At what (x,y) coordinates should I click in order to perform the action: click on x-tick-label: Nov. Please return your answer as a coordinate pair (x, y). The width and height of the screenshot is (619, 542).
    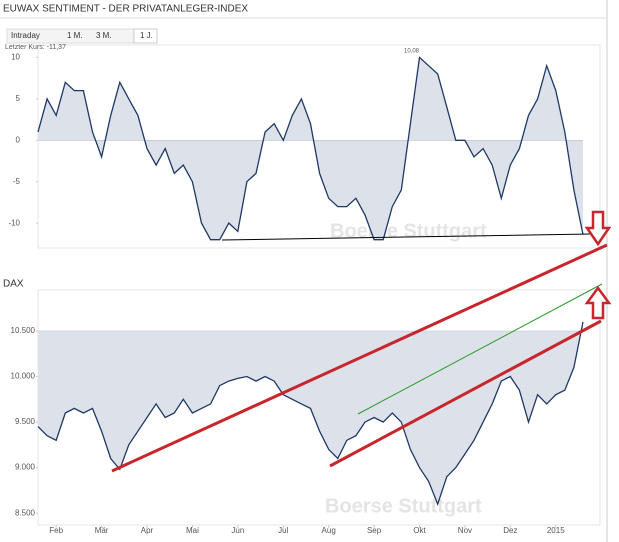
    Looking at the image, I should click on (465, 530).